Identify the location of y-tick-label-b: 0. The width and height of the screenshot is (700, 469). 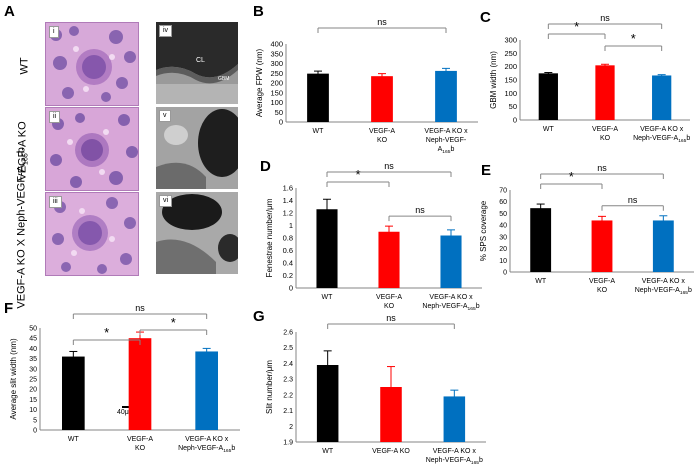
(281, 122).